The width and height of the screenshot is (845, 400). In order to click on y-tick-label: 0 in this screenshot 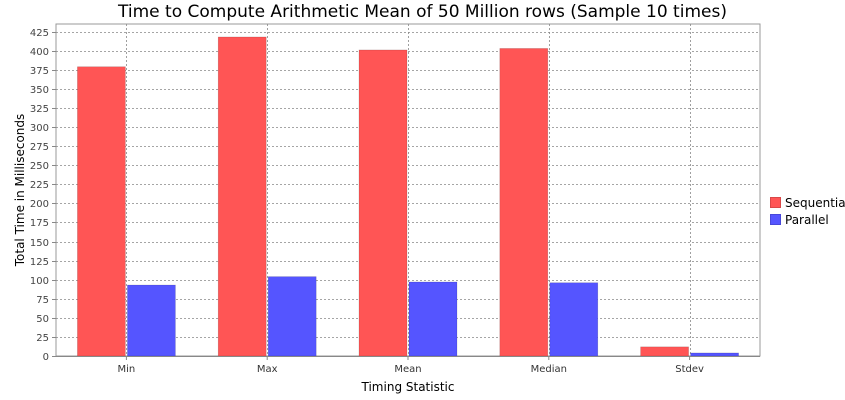, I will do `click(46, 357)`.